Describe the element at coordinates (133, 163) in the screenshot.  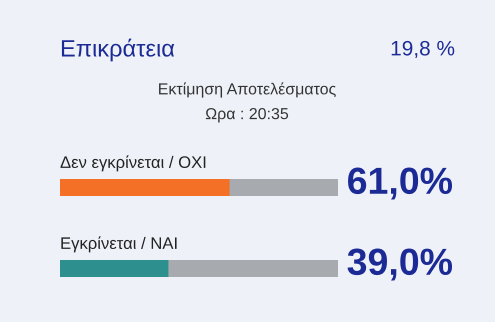
I see `y-tick-label: Δεν εγκρίνεται / ΟΧΙ` at that location.